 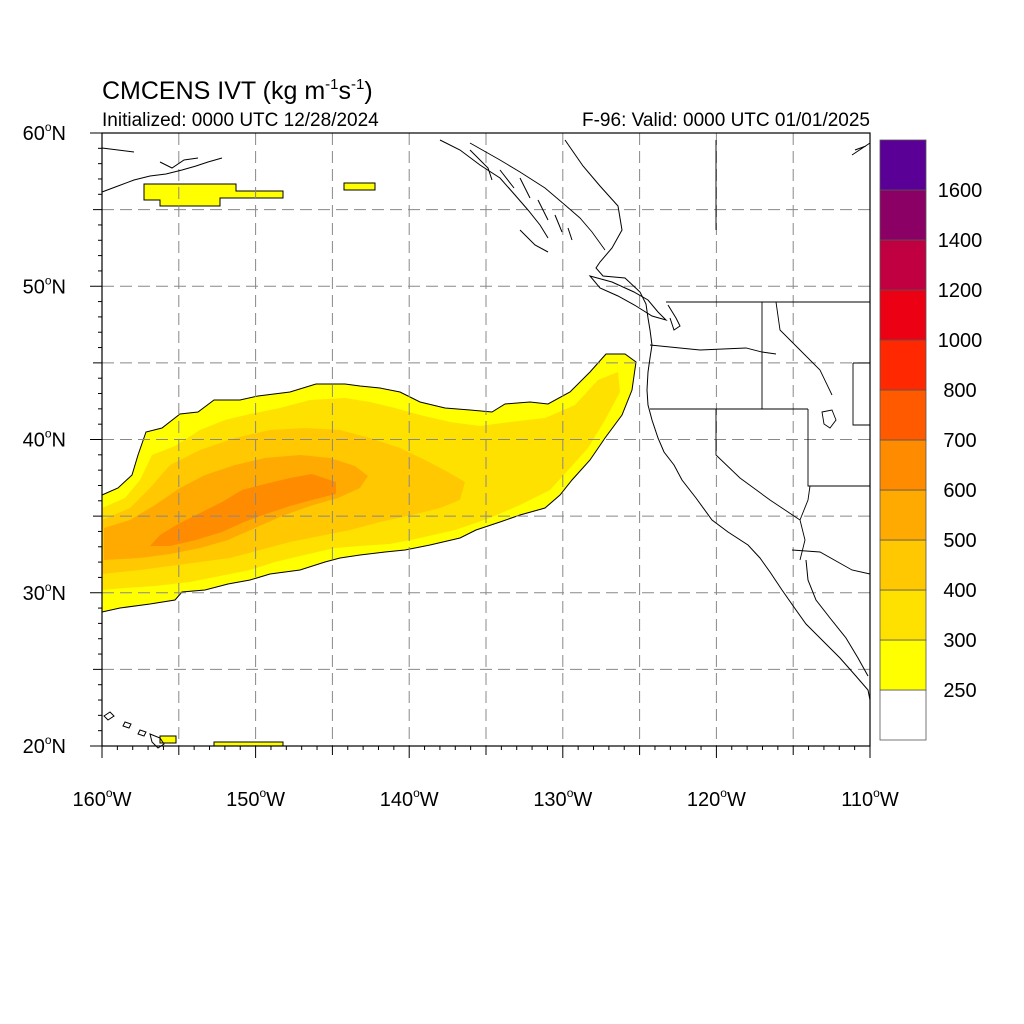 I want to click on ivt-250-300-gulf-alaska-a, so click(x=213, y=195).